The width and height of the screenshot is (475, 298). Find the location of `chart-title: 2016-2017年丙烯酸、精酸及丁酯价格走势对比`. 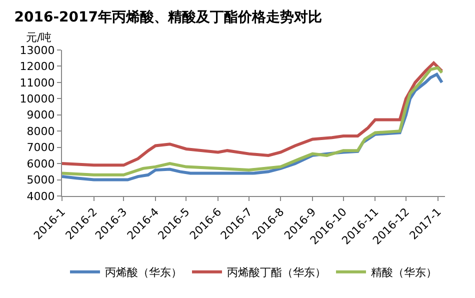

chart-title: 2016-2017年丙烯酸、精酸及丁酯价格走势对比 is located at coordinates (168, 18).